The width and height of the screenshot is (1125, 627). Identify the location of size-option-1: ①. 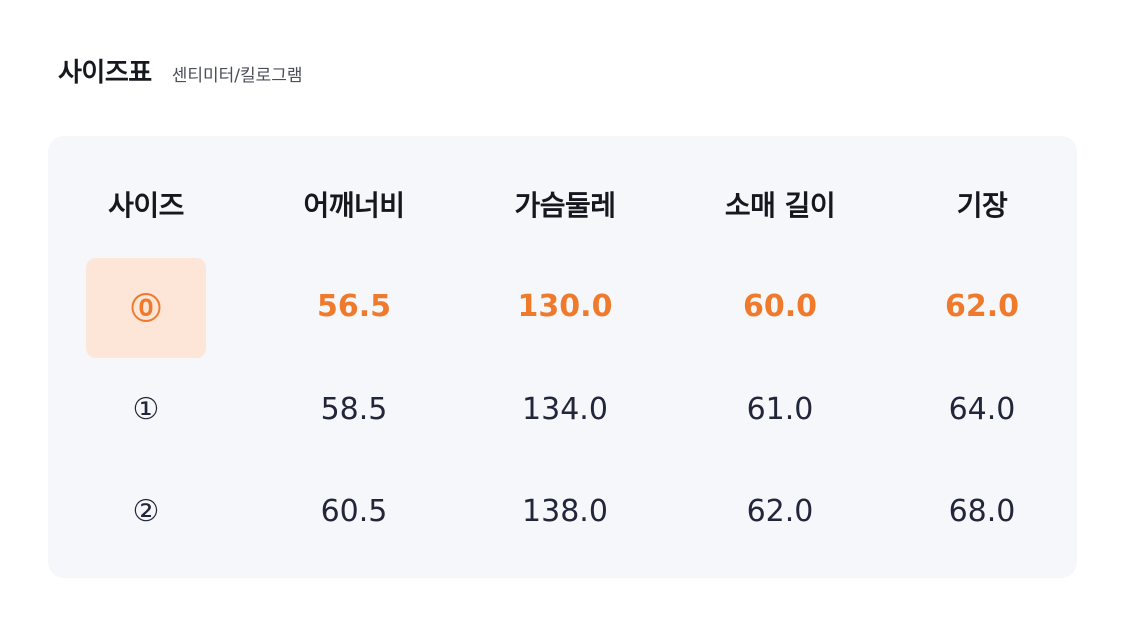
(146, 409).